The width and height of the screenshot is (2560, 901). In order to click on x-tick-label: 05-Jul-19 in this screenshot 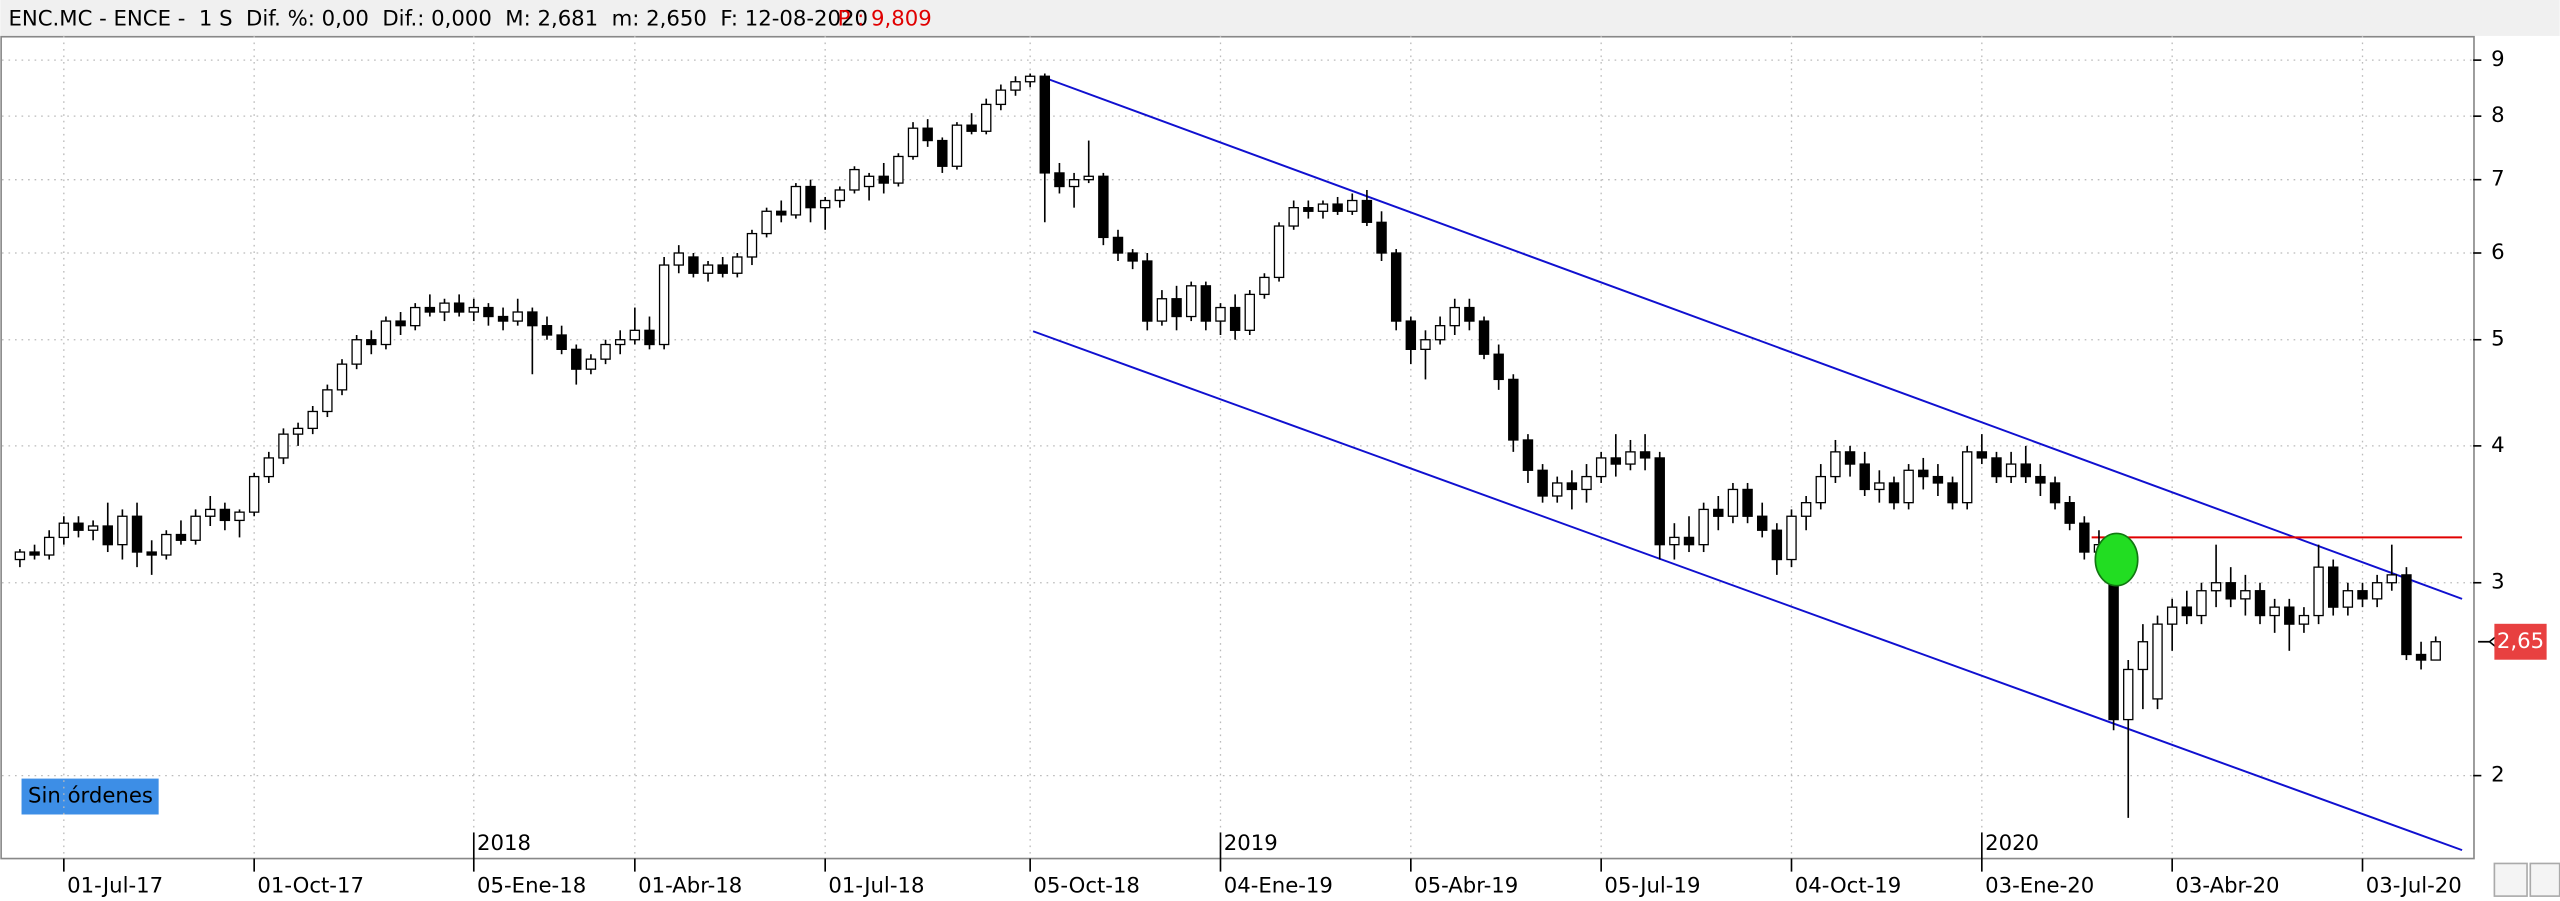, I will do `click(1652, 885)`.